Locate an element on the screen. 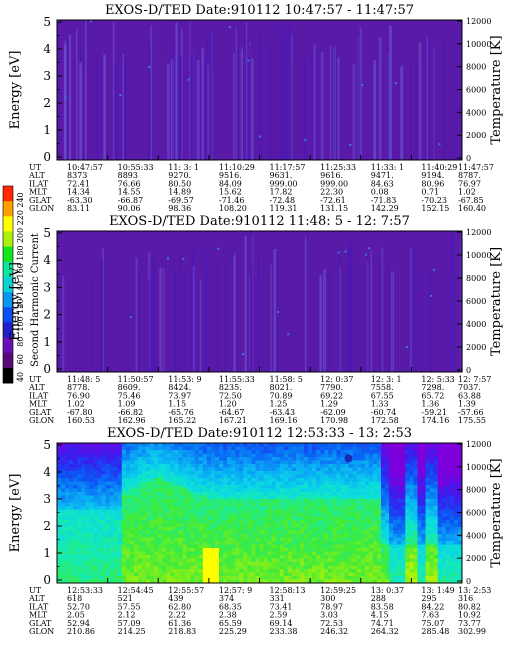 This screenshot has width=505, height=649. table-cell: 57.09 is located at coordinates (129, 623).